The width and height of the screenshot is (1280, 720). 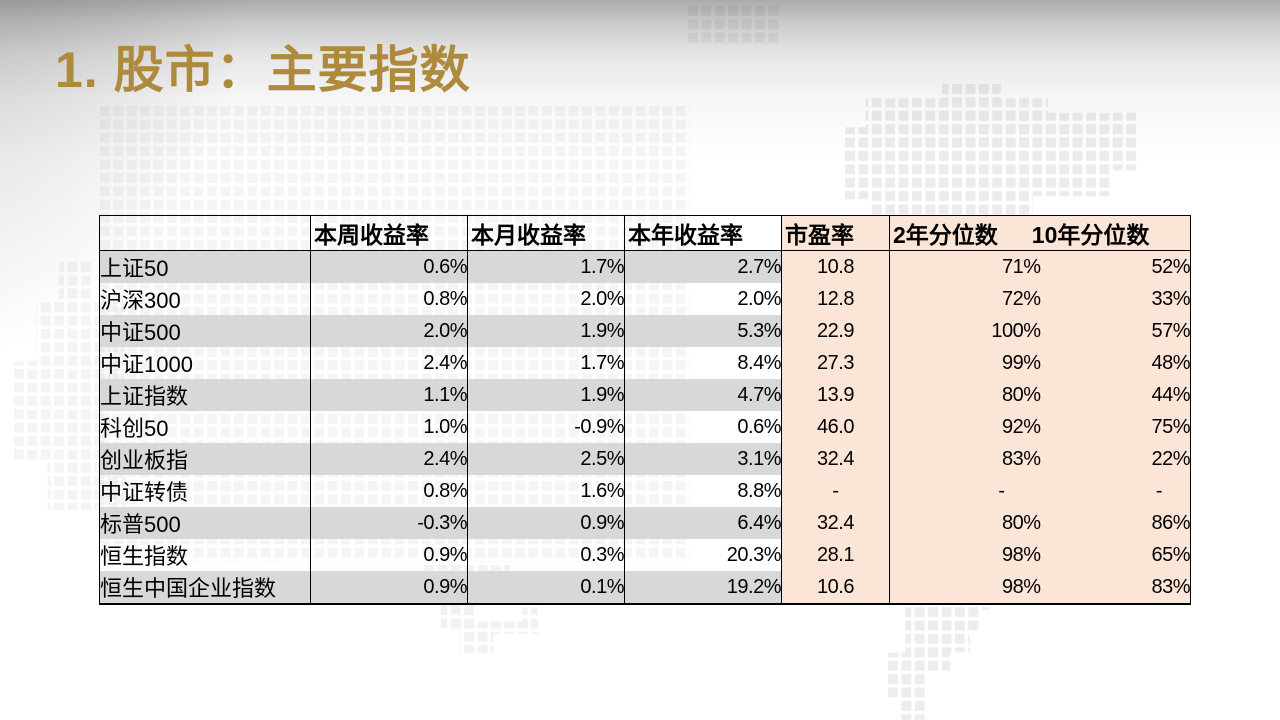 I want to click on table-row: 恒生指数 0.9% 0.3% 20.3% 28.1 98% 65%, so click(x=645, y=555).